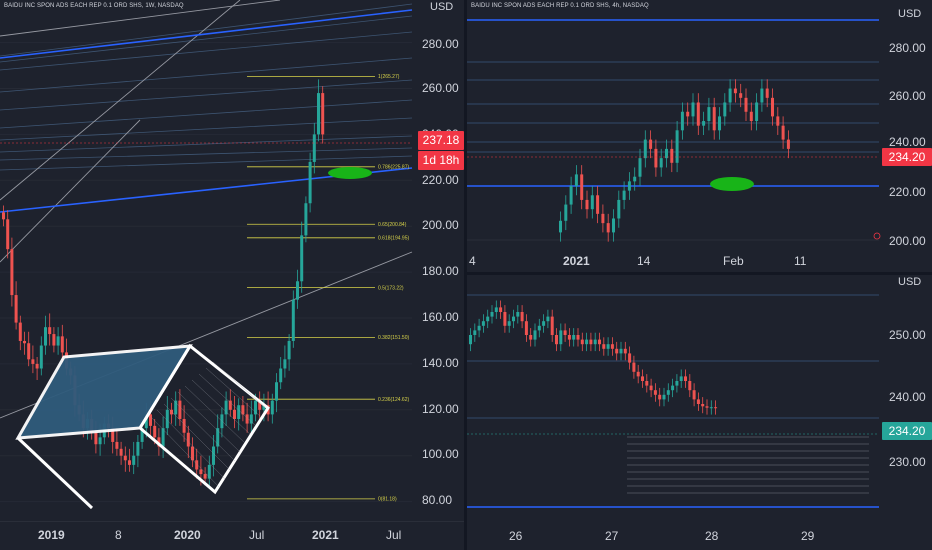  I want to click on weekly-price-label-5: 180.00, so click(440, 271).